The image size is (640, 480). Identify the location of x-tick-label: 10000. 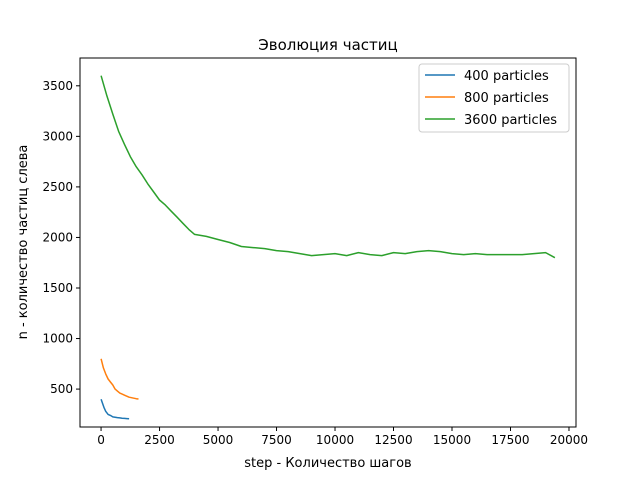
(335, 440).